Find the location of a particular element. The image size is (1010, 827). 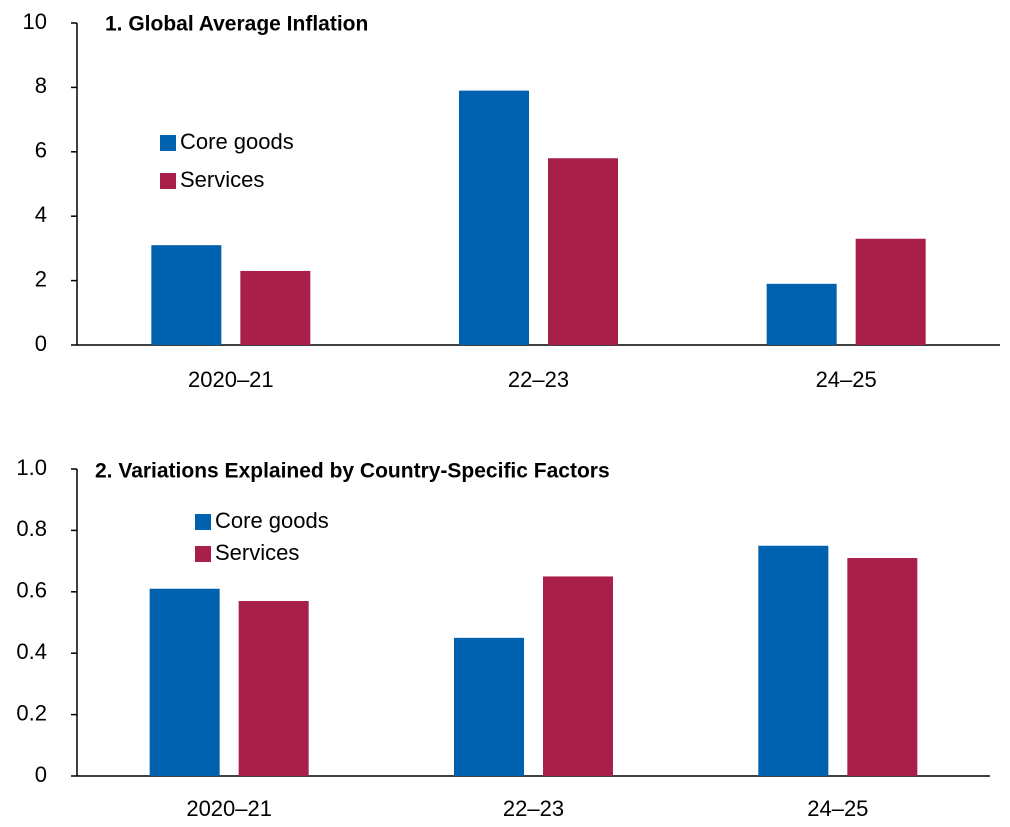

y-tick-label: 2 is located at coordinates (41, 278).